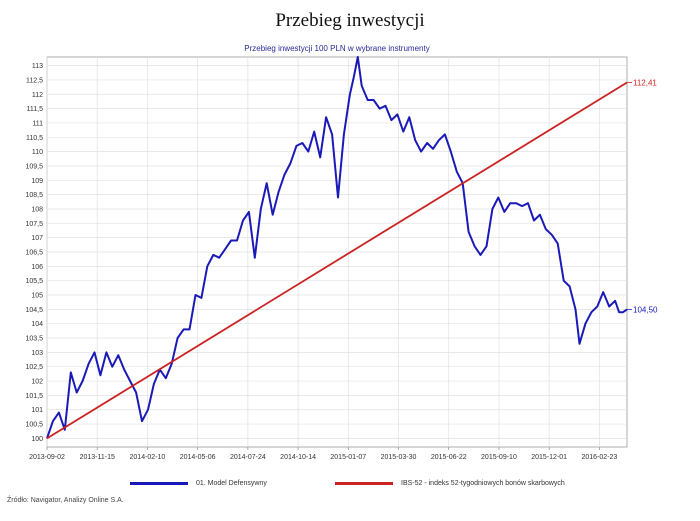 The width and height of the screenshot is (700, 521). I want to click on x-tick-label: 2014-10-14, so click(298, 457).